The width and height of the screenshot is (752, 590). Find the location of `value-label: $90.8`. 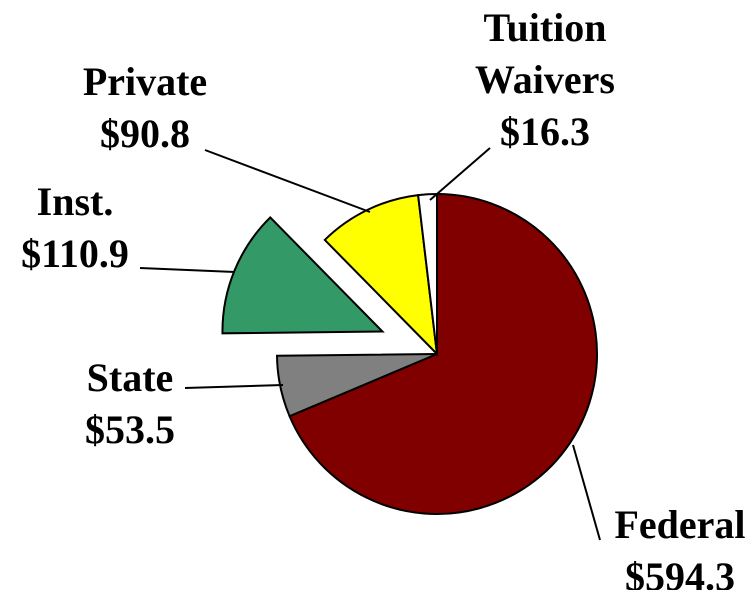

value-label: $90.8 is located at coordinates (145, 133).